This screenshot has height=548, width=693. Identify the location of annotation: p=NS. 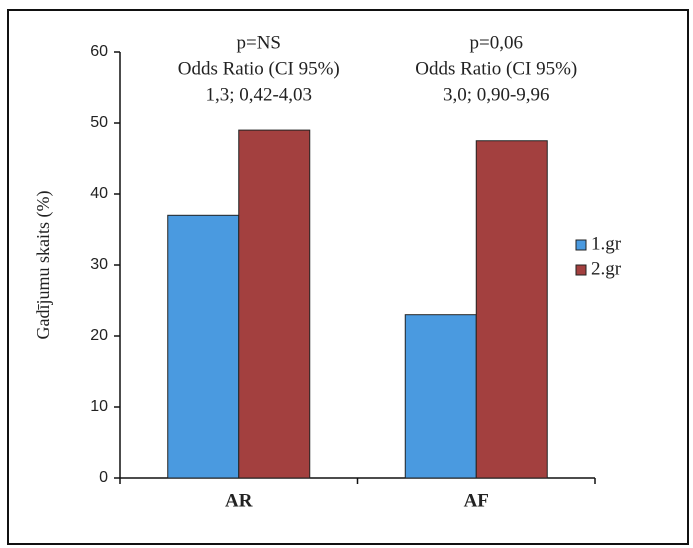
(258, 42).